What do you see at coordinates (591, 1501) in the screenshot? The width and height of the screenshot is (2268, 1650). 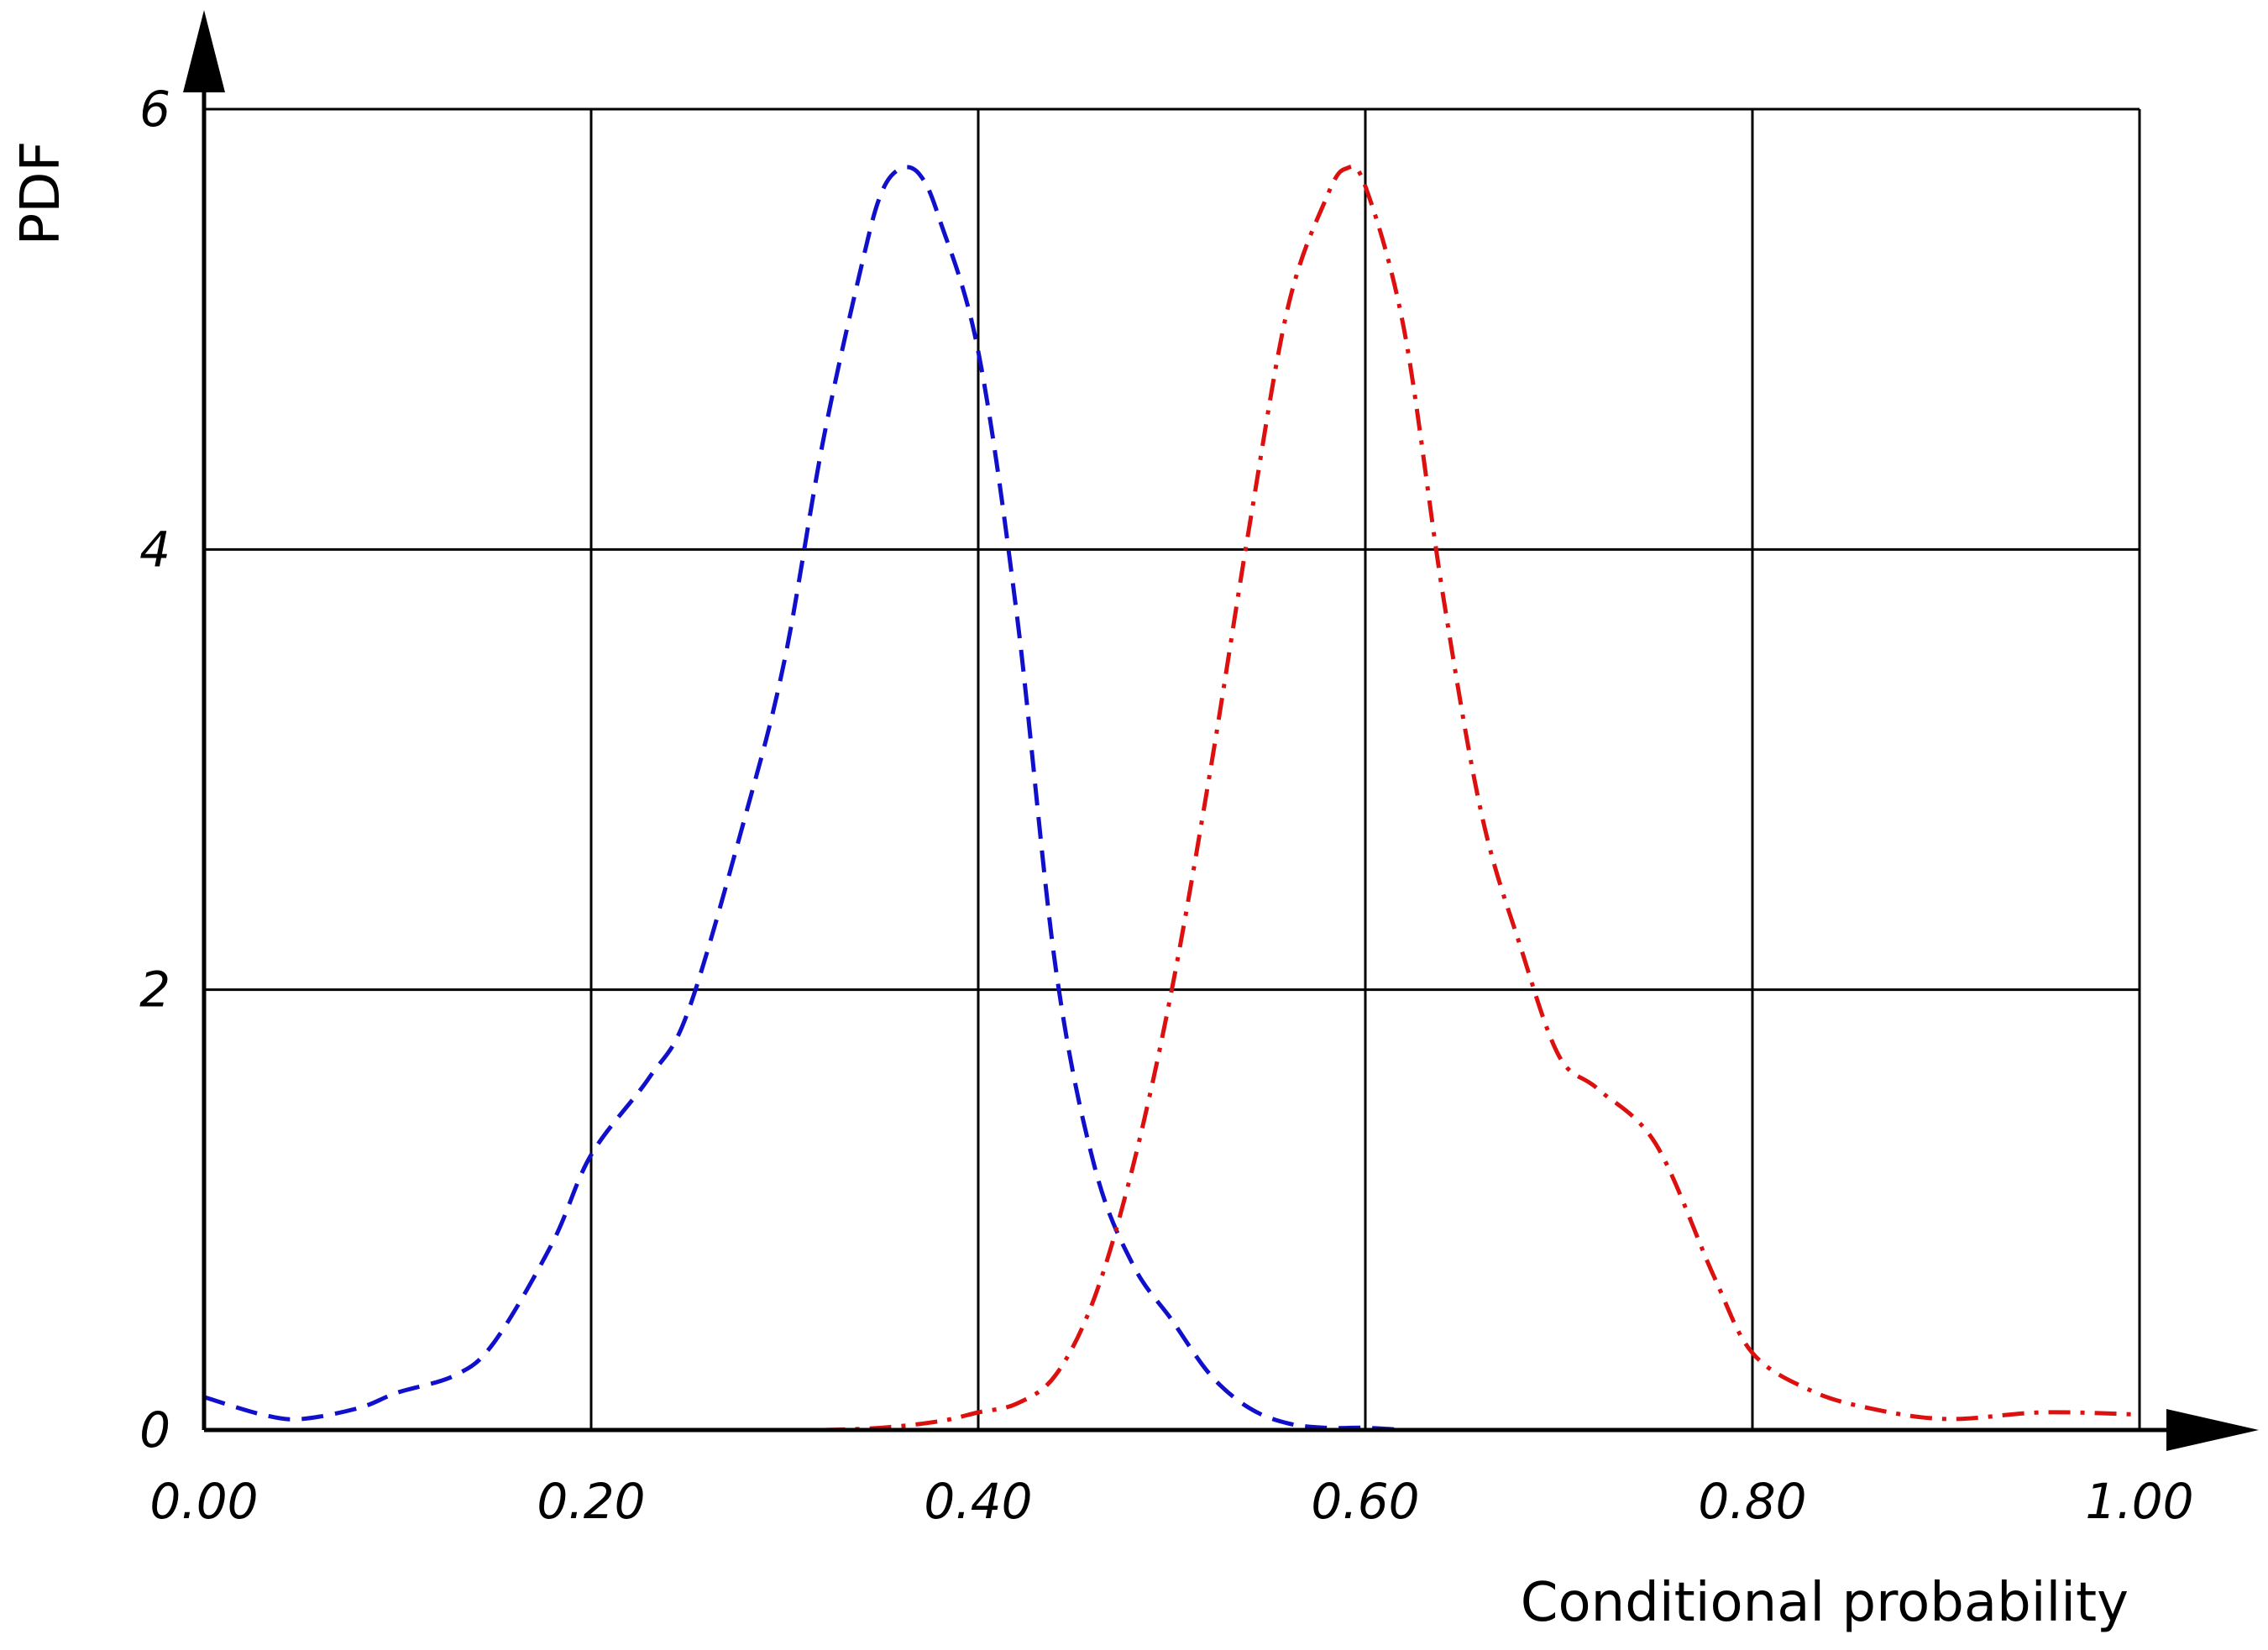 I see `x-tick-label: 0.20` at bounding box center [591, 1501].